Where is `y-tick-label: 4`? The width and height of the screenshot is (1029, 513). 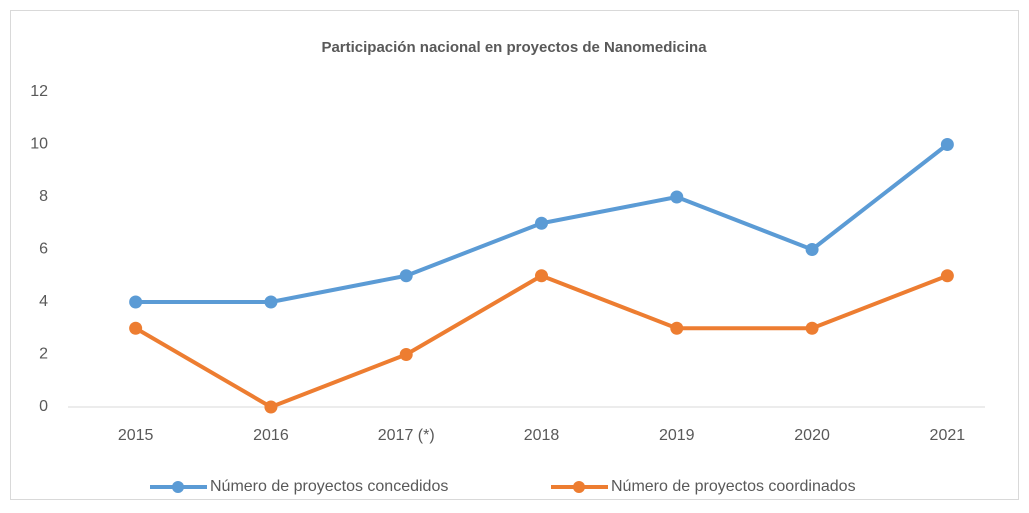
y-tick-label: 4 is located at coordinates (43, 301).